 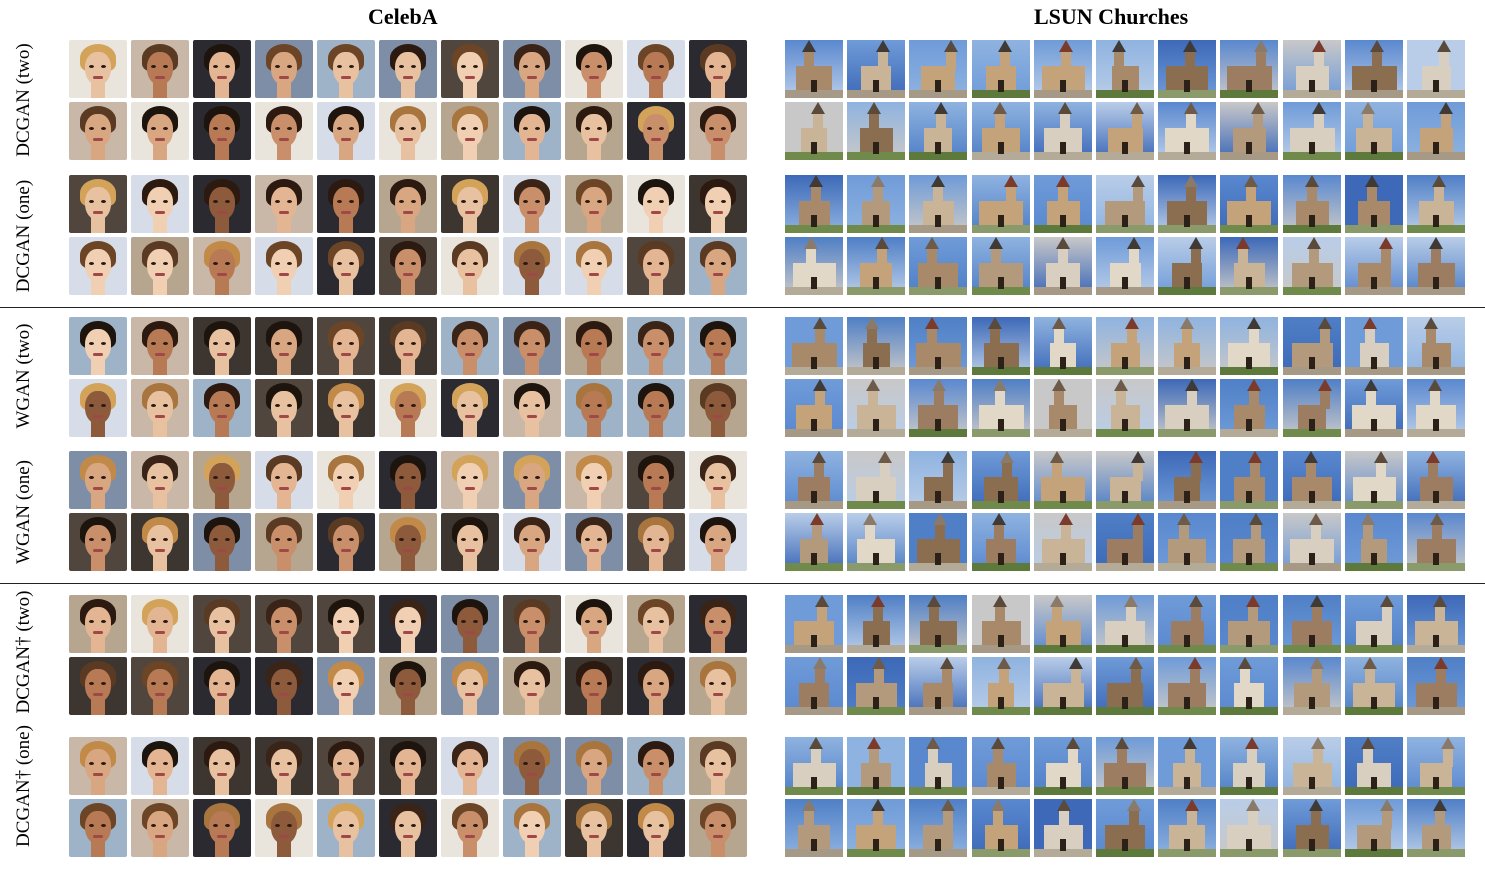 I want to click on row-label-dcgan-dagger-one: DCGAN† (one), so click(x=23, y=786).